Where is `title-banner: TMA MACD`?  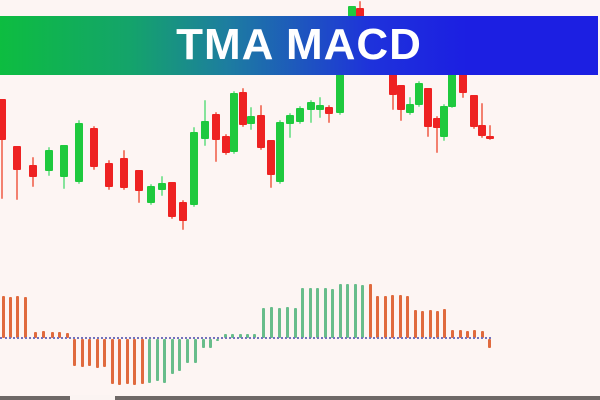
title-banner: TMA MACD is located at coordinates (299, 45).